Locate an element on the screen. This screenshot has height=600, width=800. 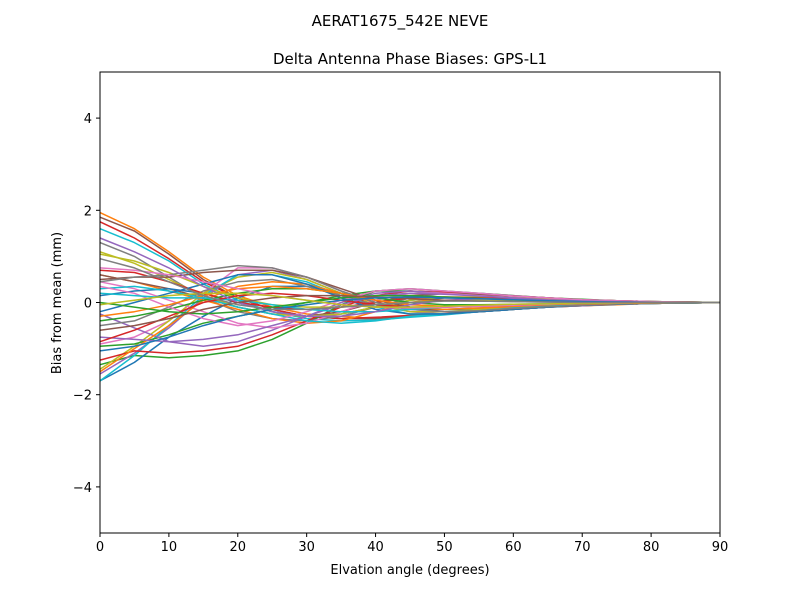
x-tick-label: 70 is located at coordinates (582, 547).